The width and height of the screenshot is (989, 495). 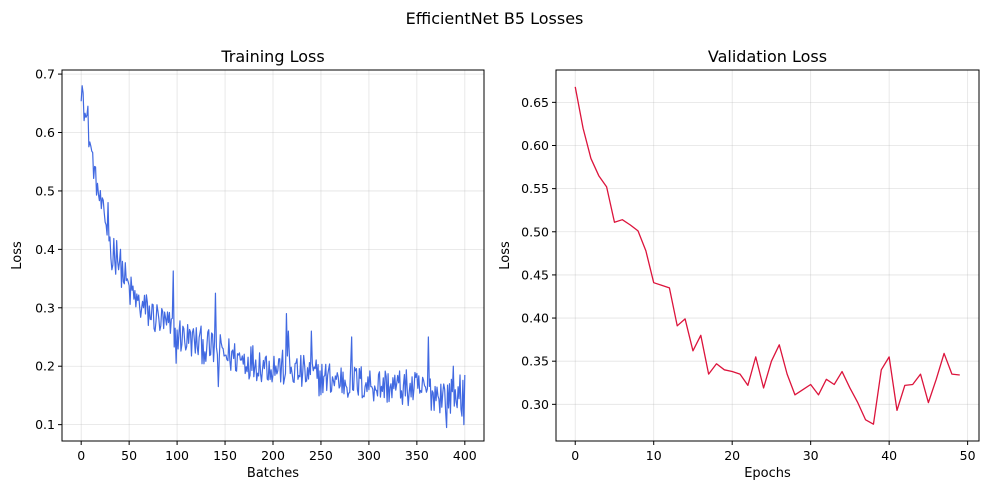 What do you see at coordinates (575, 455) in the screenshot?
I see `validation-x-tick-label: 0` at bounding box center [575, 455].